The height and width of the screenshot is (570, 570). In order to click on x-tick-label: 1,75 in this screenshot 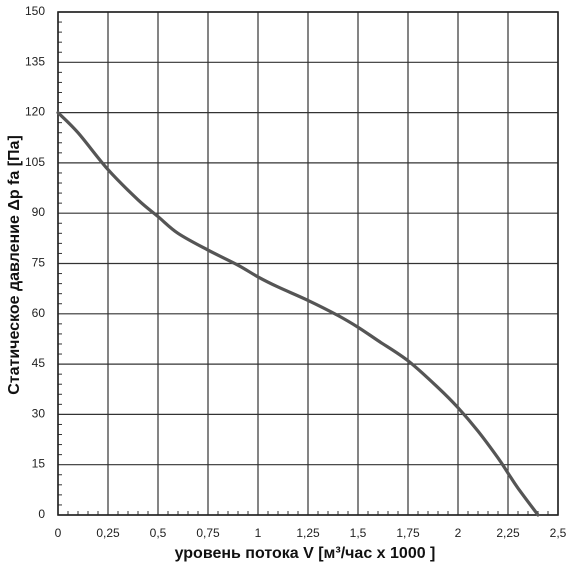, I will do `click(408, 533)`.